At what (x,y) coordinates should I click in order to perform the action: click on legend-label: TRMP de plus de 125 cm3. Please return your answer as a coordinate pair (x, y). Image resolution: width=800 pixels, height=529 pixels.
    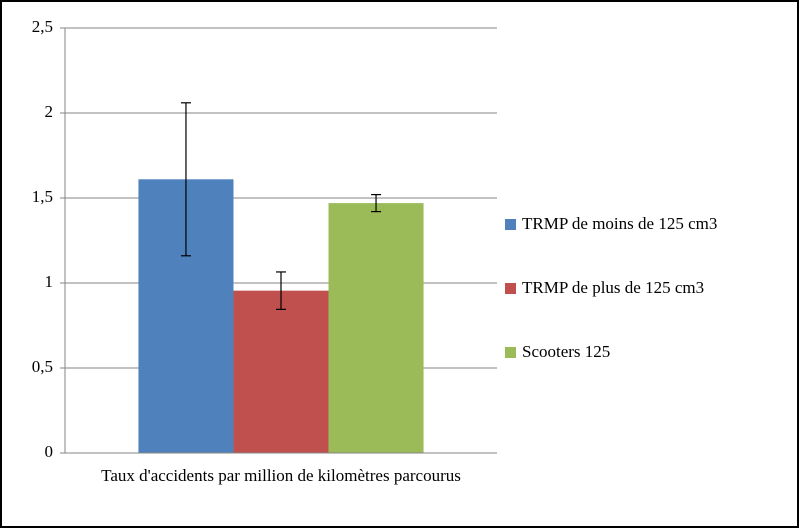
    Looking at the image, I should click on (613, 287).